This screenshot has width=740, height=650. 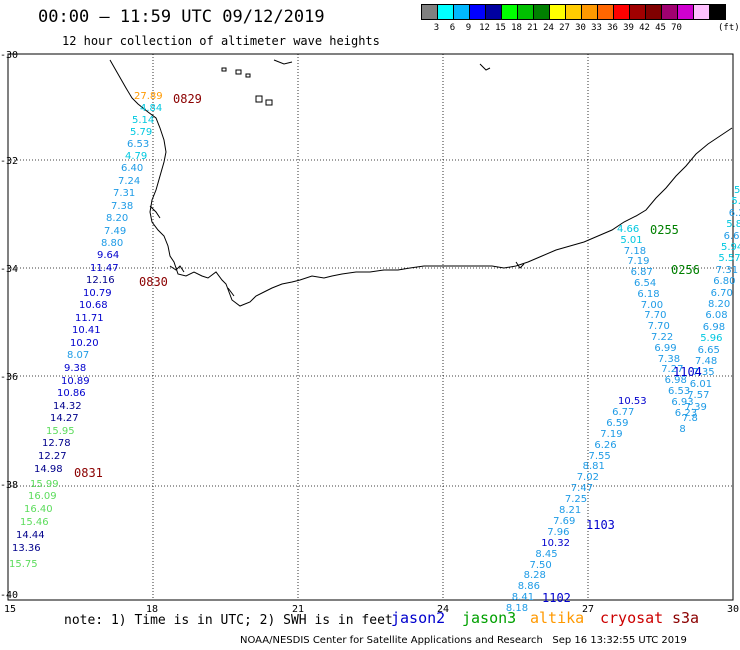 I want to click on colorbar-label: 33, so click(x=596, y=28).